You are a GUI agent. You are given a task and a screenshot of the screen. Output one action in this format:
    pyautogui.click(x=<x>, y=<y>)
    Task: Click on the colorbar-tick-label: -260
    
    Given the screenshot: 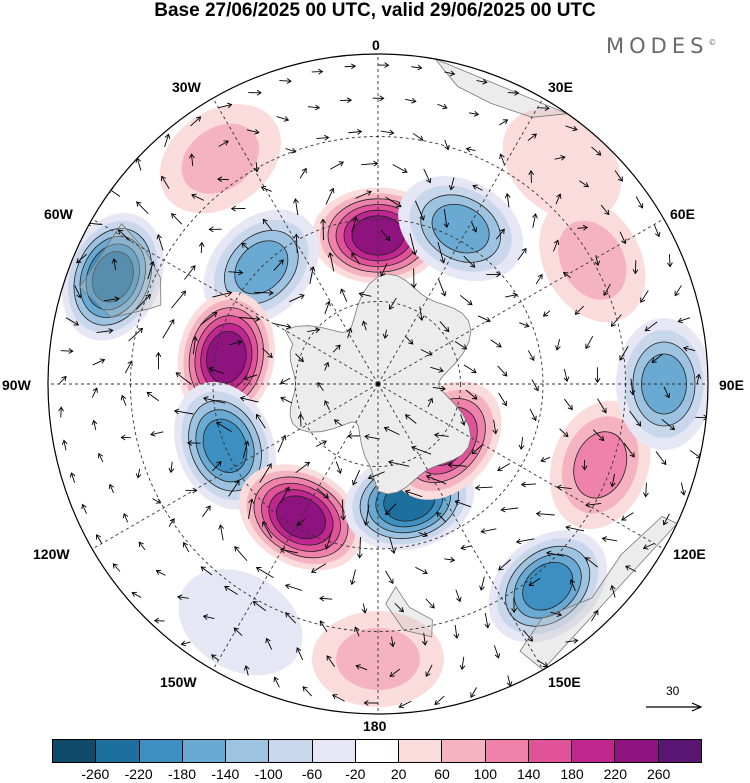 What is the action you would take?
    pyautogui.click(x=95, y=774)
    